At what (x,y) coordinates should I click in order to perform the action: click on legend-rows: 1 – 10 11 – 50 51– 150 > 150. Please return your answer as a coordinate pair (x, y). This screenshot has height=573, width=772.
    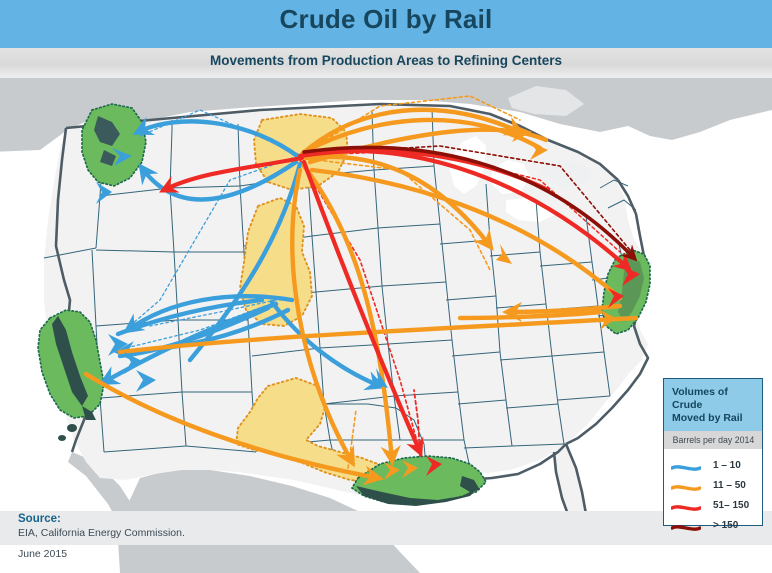
    Looking at the image, I should click on (713, 492).